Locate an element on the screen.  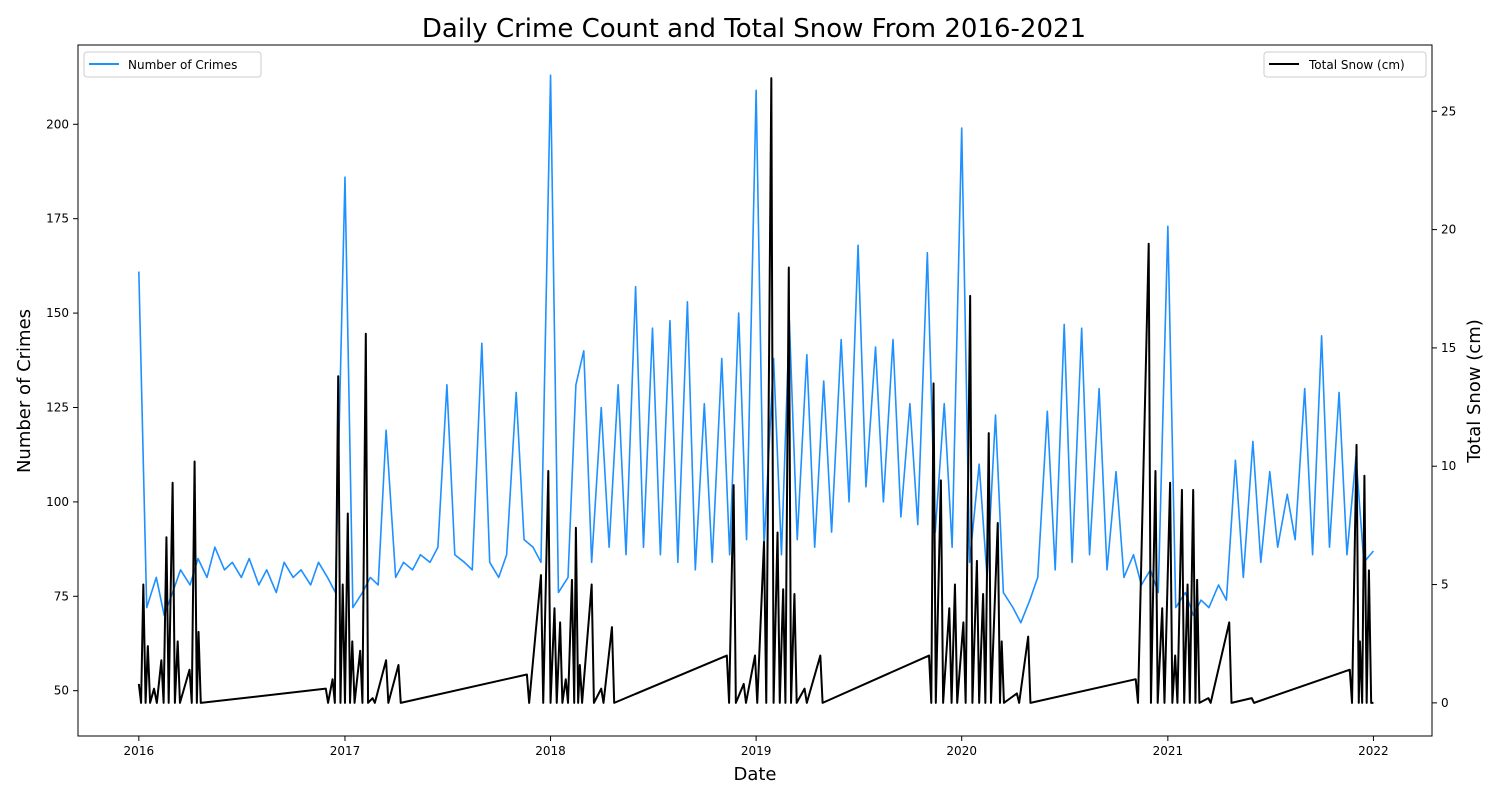
x-tick-label: 2018 is located at coordinates (550, 751).